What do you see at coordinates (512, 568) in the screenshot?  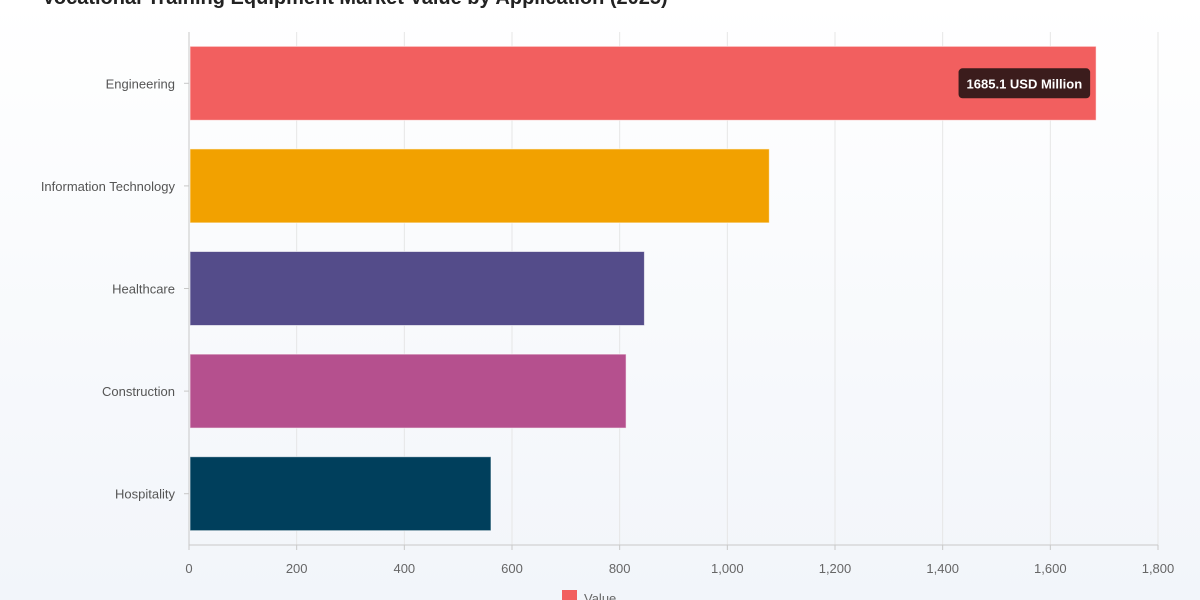 I see `x-tick-label: 600` at bounding box center [512, 568].